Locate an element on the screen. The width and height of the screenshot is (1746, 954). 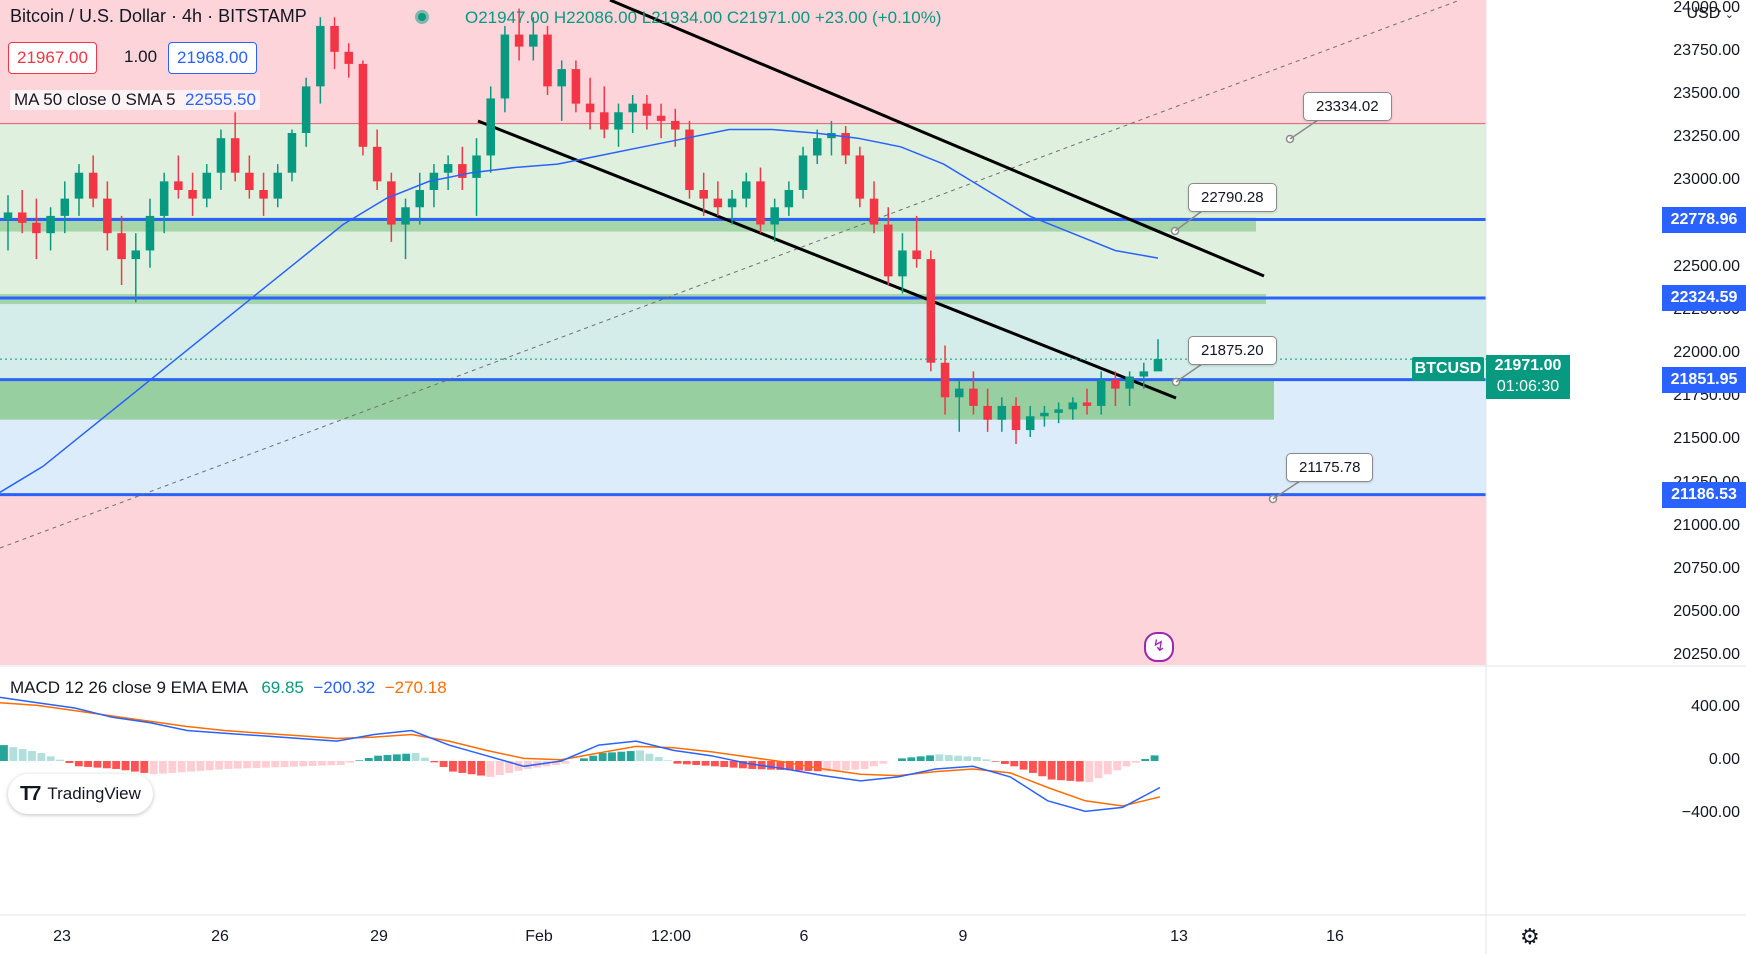
macd-line-value: −200.32 is located at coordinates (344, 687).